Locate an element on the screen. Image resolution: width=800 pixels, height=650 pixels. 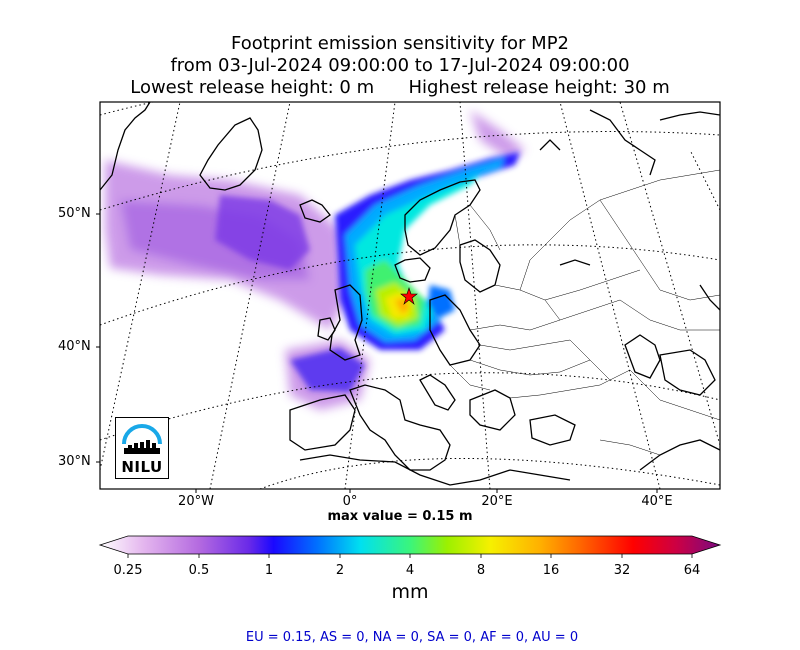
max-value-label: max value = 0.15 m is located at coordinates (400, 516).